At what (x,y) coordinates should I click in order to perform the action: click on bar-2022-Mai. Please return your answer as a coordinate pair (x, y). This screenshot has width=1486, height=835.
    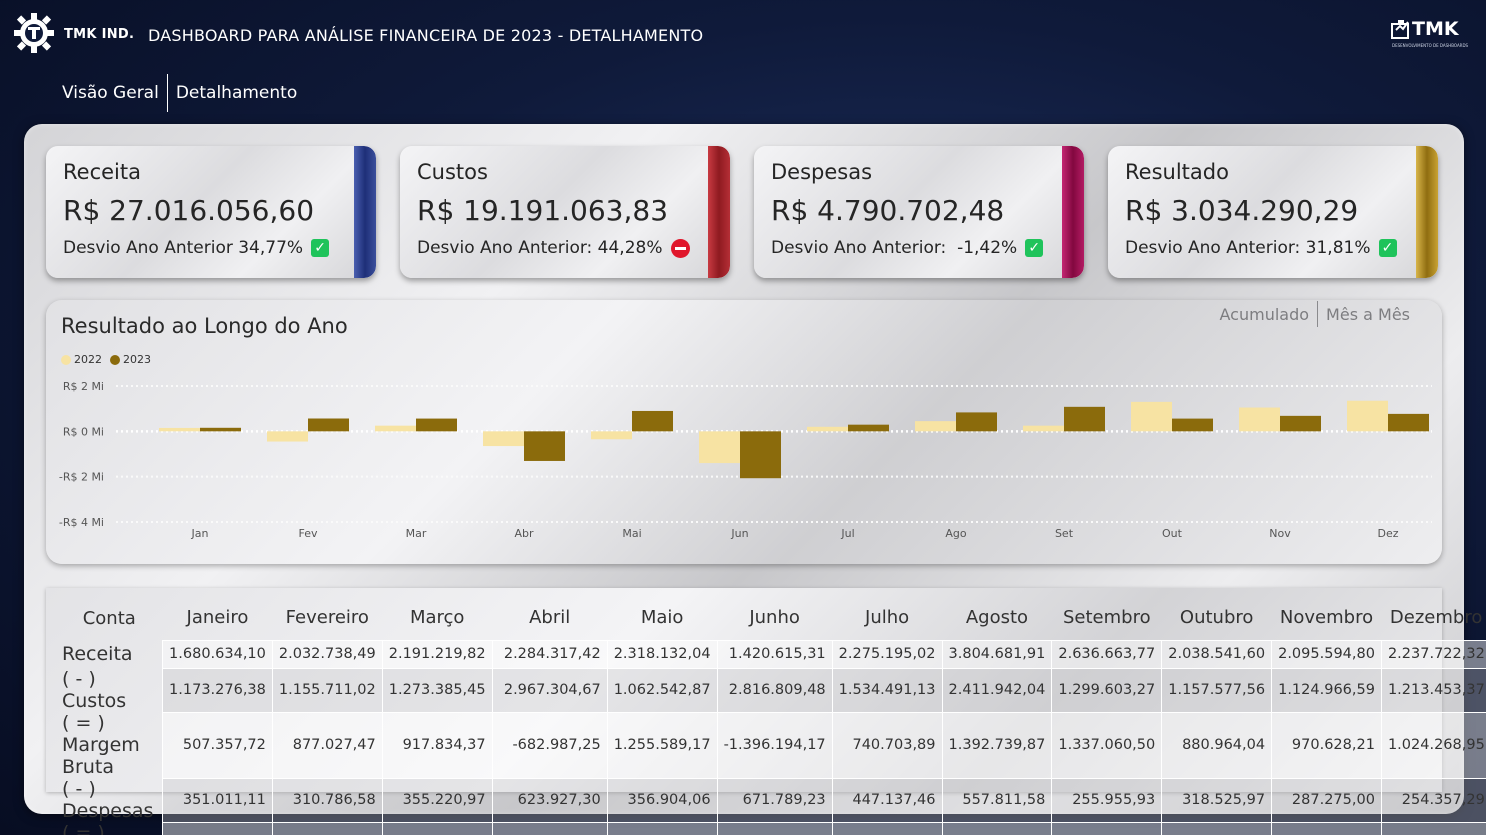
    Looking at the image, I should click on (611, 435).